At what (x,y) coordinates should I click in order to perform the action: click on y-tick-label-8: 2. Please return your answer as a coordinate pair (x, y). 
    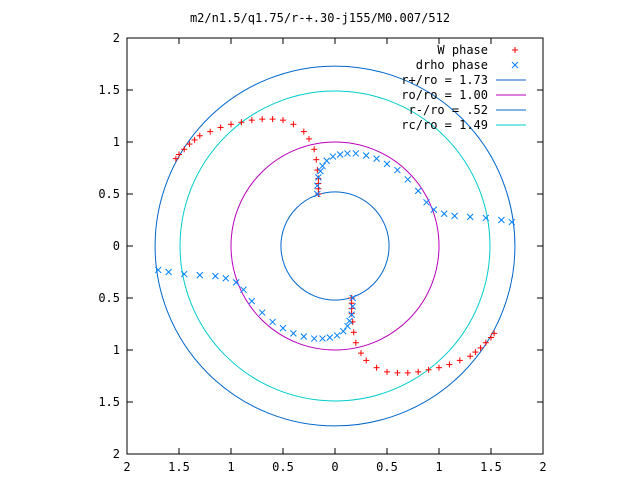
    Looking at the image, I should click on (116, 454).